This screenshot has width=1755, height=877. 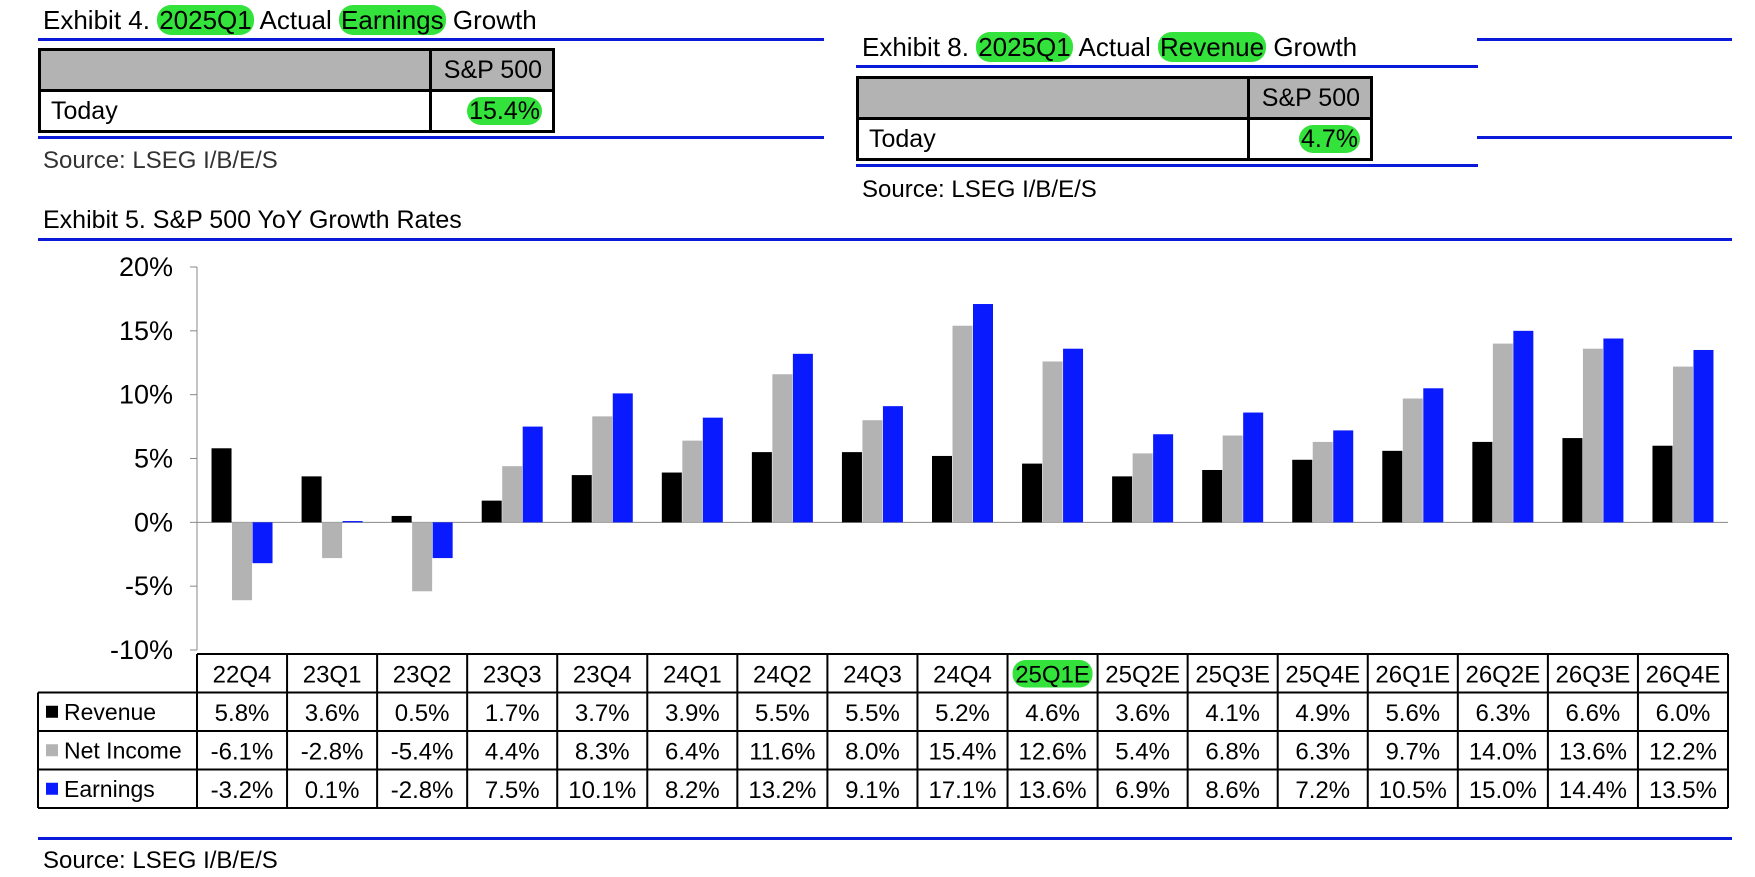 What do you see at coordinates (782, 751) in the screenshot?
I see `data-label: 11.6%` at bounding box center [782, 751].